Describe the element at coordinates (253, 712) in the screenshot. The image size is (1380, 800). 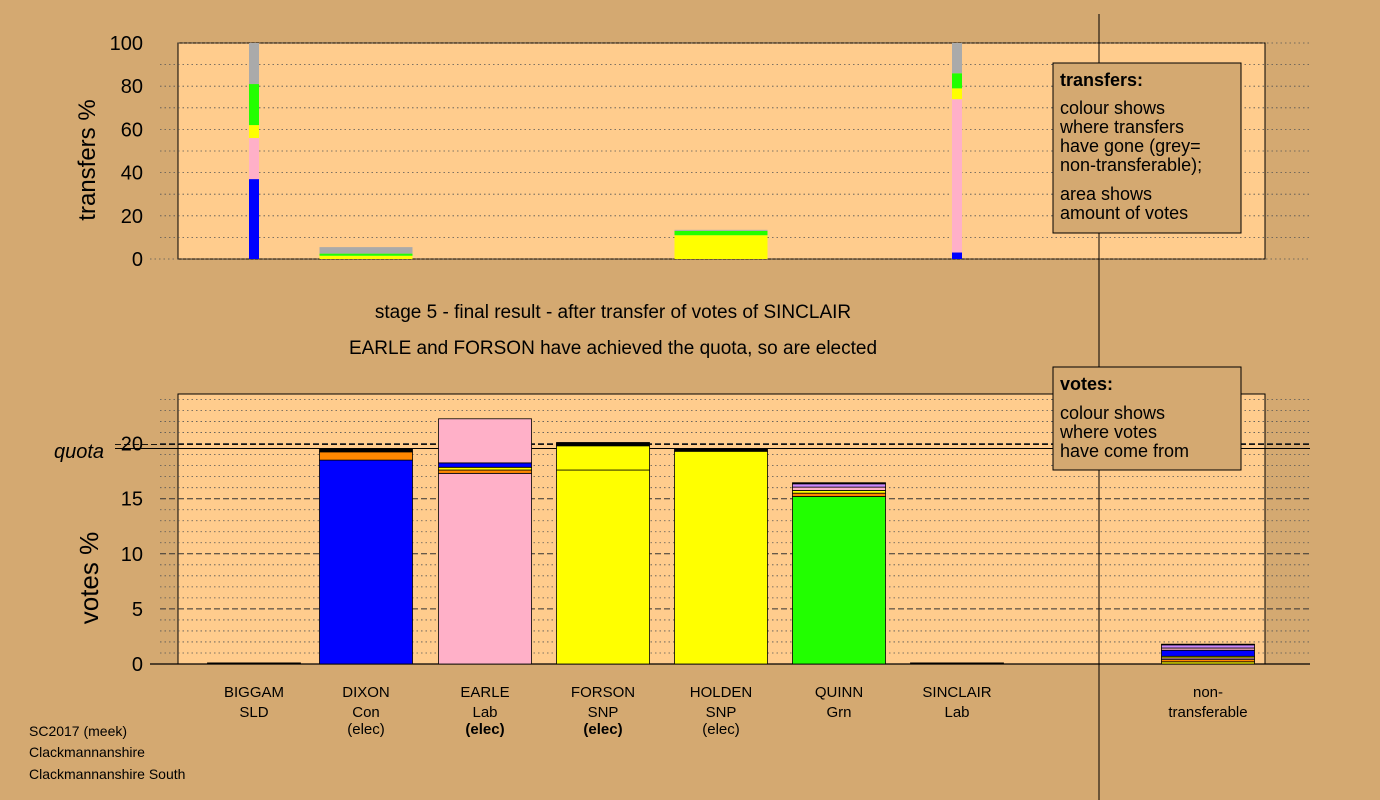
I see `candidate-party: SLD` at that location.